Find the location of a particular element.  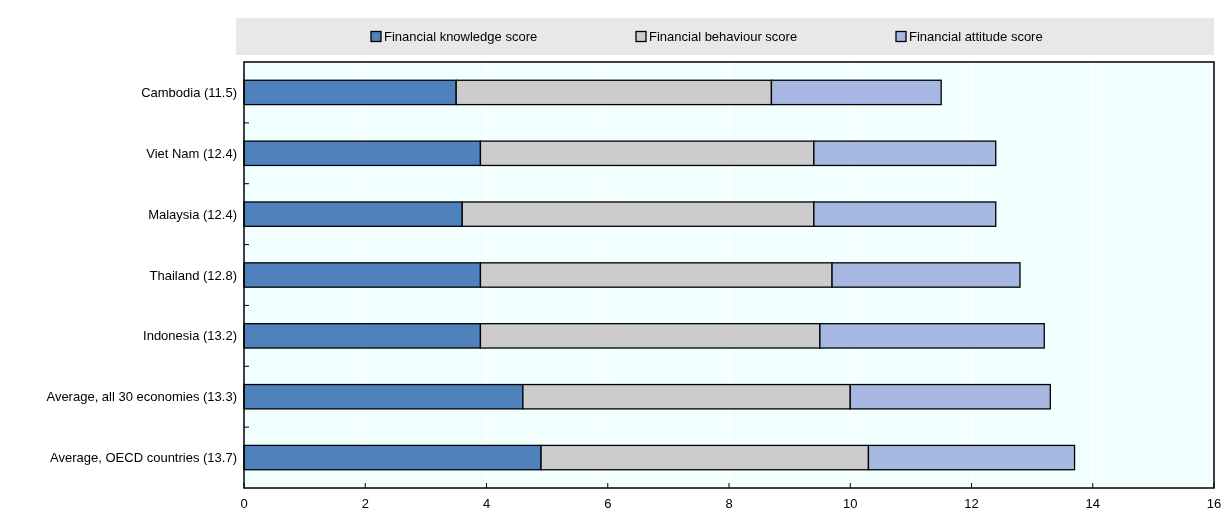

y-tick-label: Average, all 30 economies (13.3) is located at coordinates (141, 397).